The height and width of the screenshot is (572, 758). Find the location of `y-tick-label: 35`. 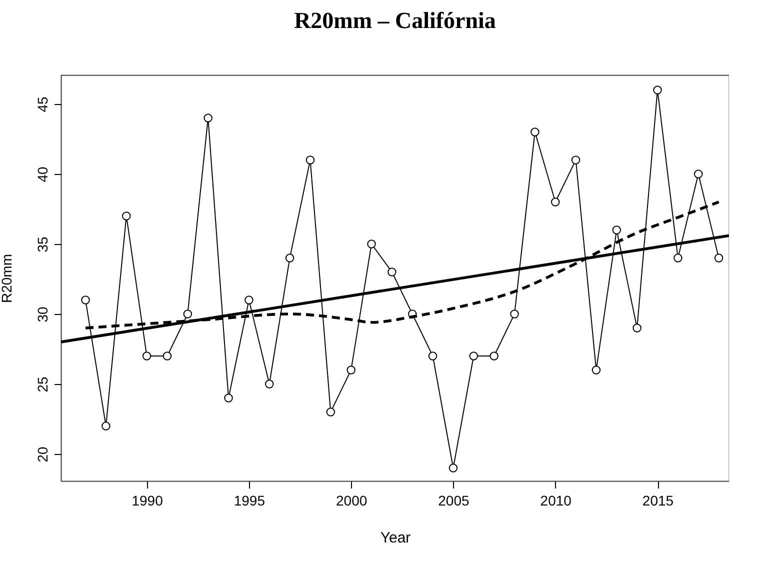

y-tick-label: 35 is located at coordinates (42, 244).